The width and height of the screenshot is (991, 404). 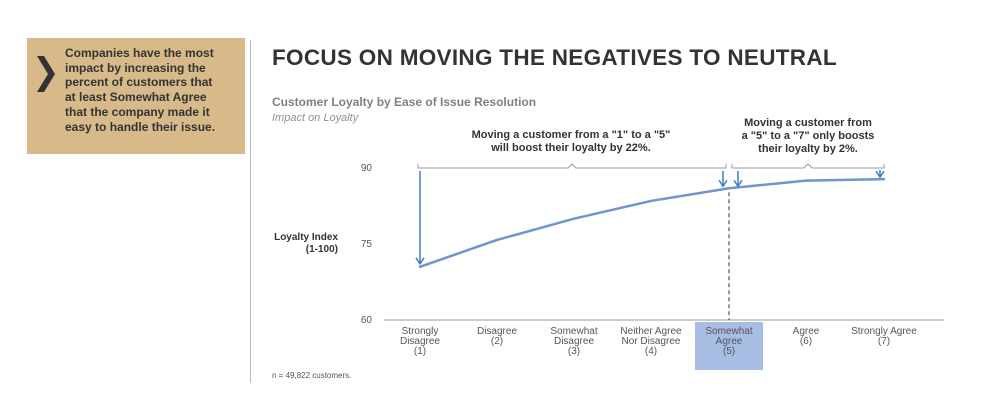 What do you see at coordinates (315, 118) in the screenshot?
I see `chart-subtitle: Impact on Loyalty` at bounding box center [315, 118].